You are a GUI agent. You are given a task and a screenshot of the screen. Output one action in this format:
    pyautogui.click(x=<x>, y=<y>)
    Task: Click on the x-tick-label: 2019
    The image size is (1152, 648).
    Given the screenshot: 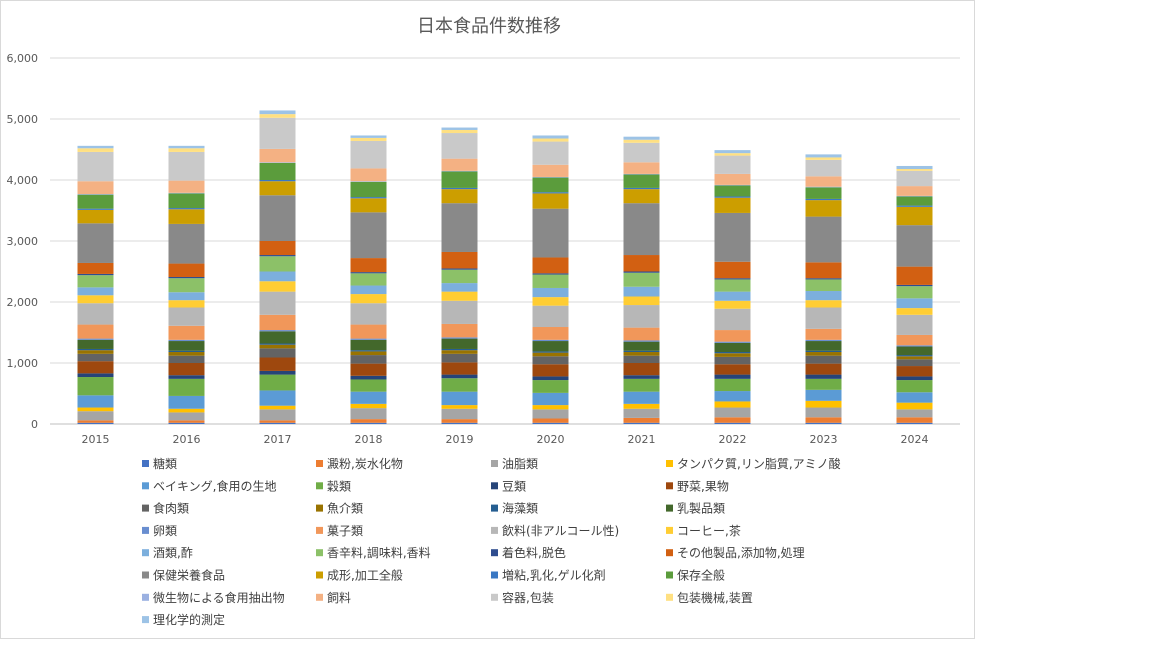 What is the action you would take?
    pyautogui.click(x=460, y=439)
    